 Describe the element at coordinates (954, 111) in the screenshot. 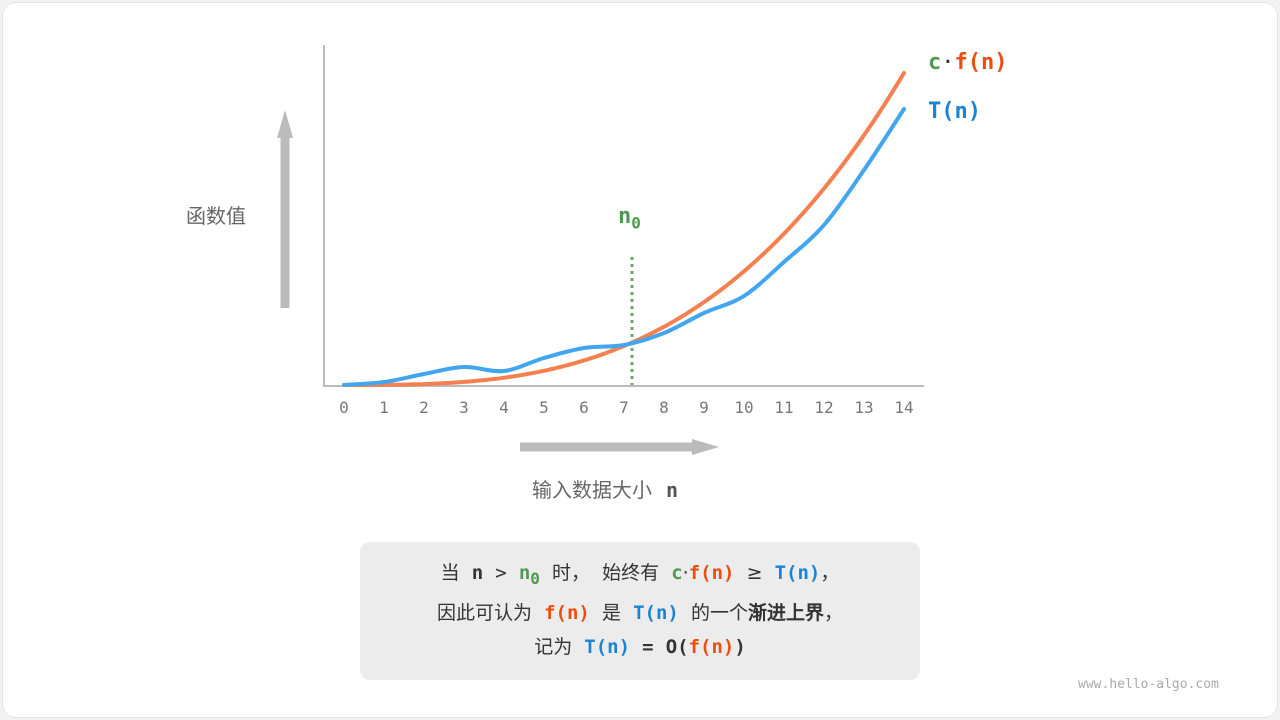

I see `legend-tn: T(n)` at that location.